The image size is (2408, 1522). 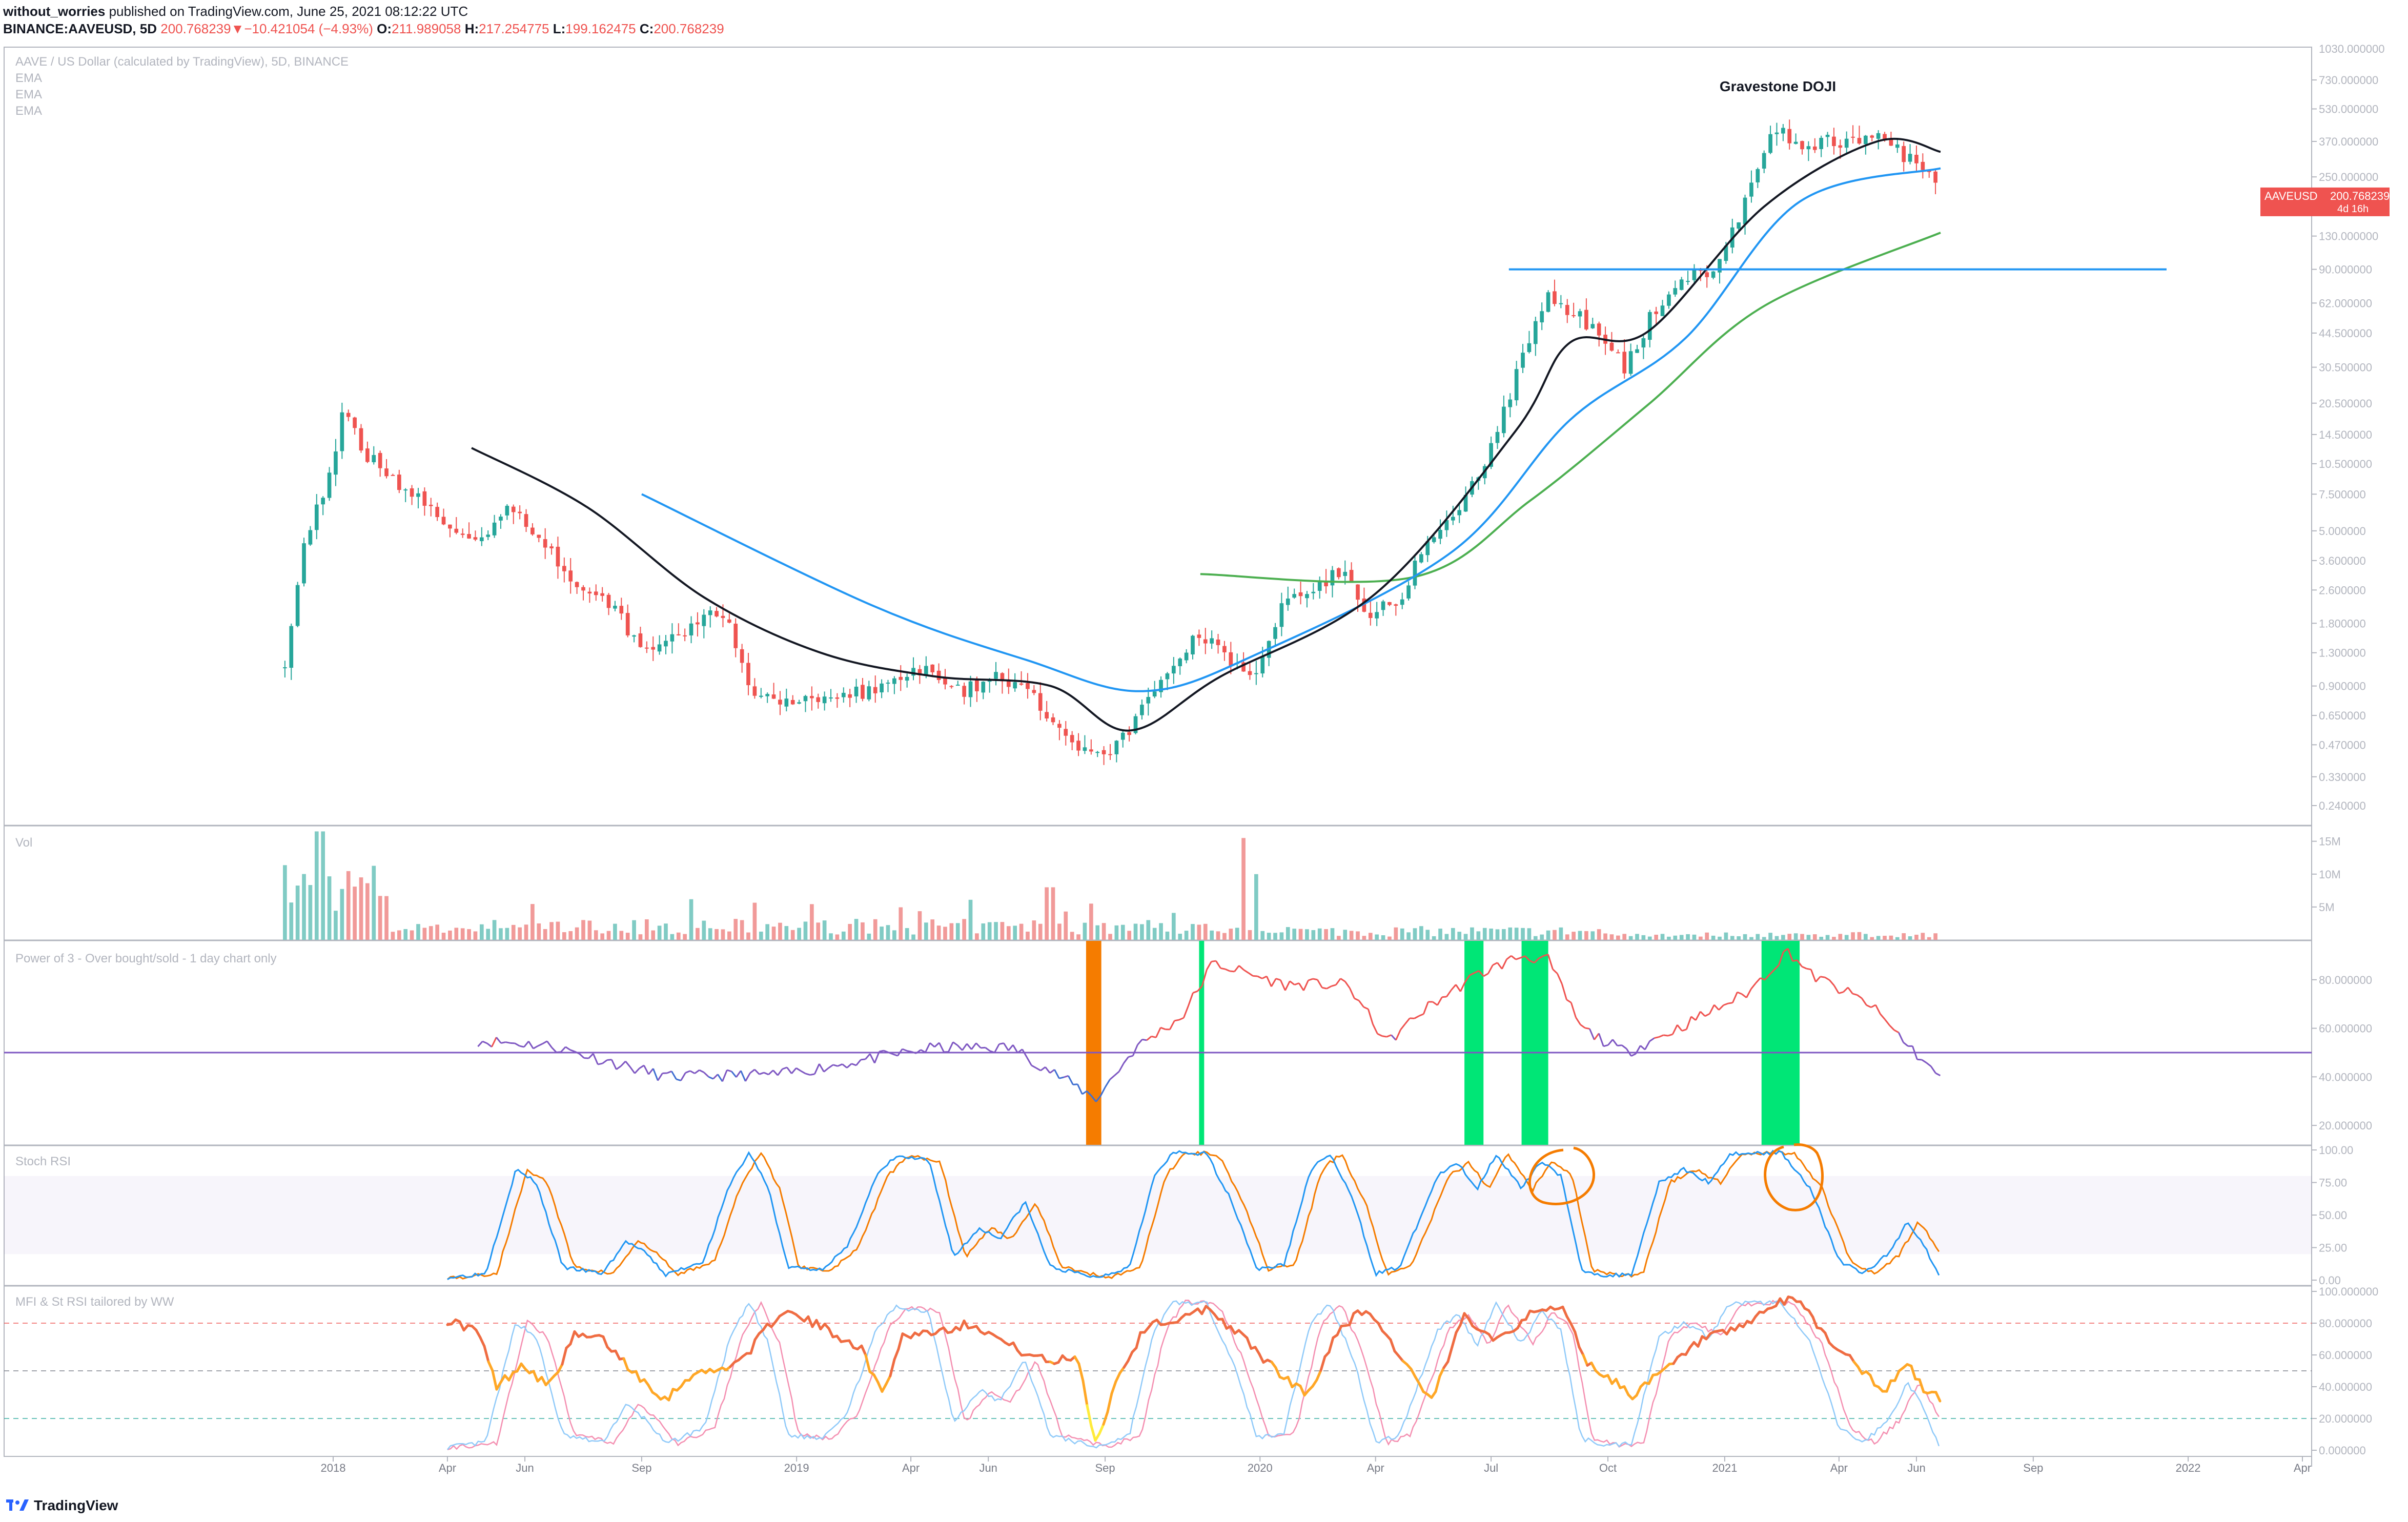 I want to click on gravestone-doji-annotation: Gravestone DOJI, so click(x=1778, y=86).